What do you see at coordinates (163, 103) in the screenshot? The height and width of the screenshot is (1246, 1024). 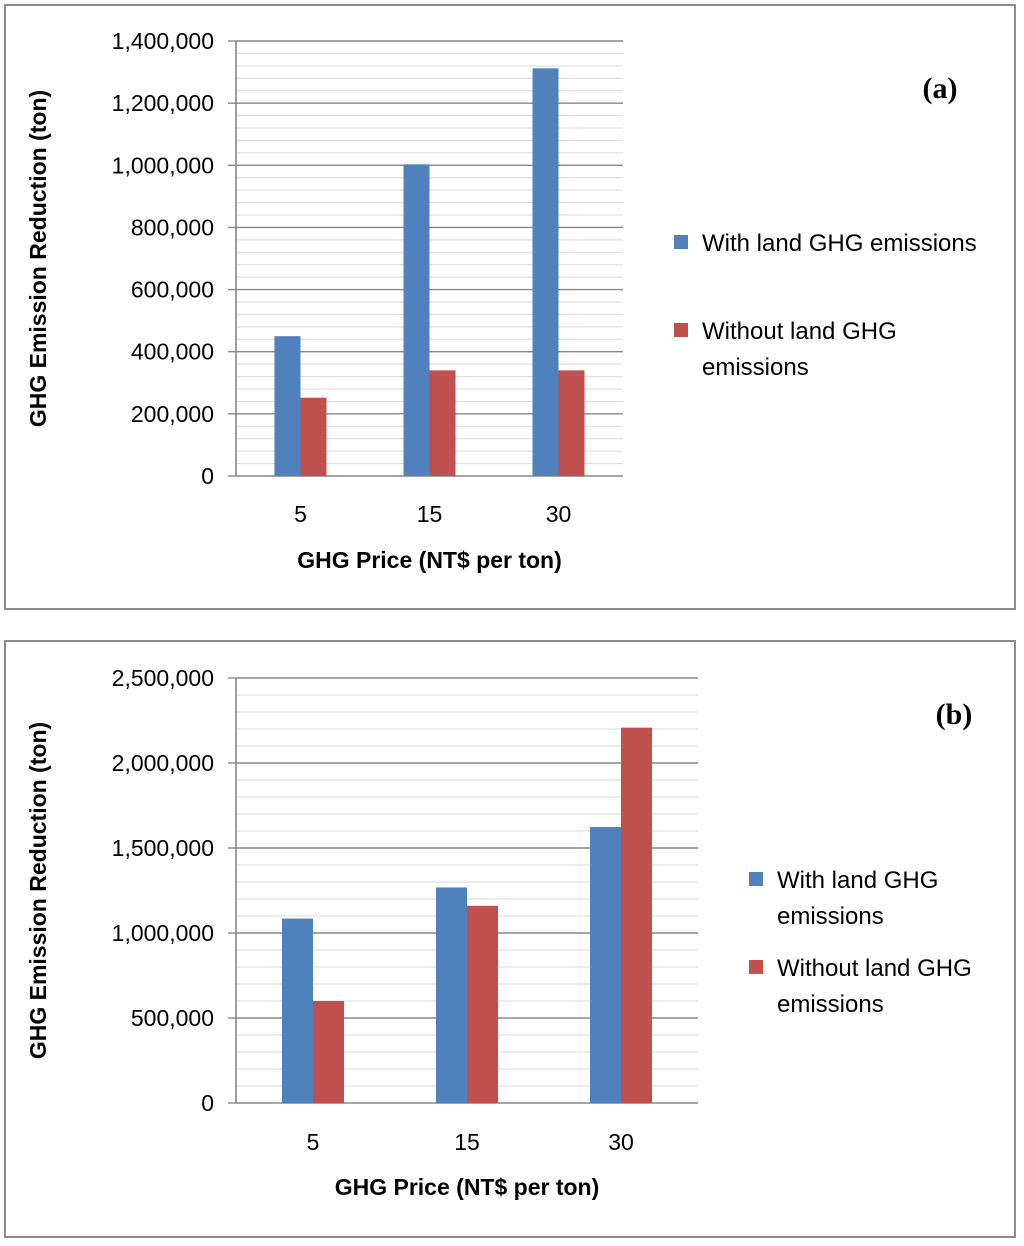 I see `y-tick-label: 1,200,000` at bounding box center [163, 103].